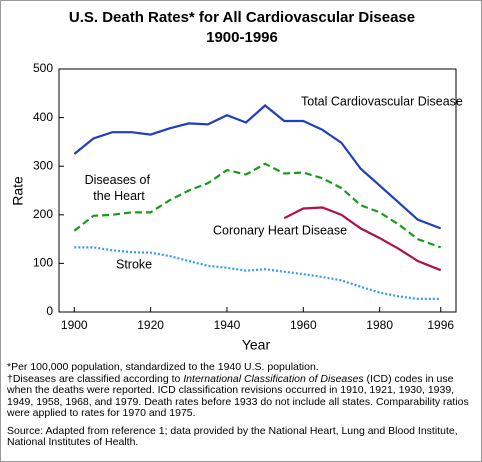  What do you see at coordinates (150, 325) in the screenshot?
I see `x-tick-label: 1920` at bounding box center [150, 325].